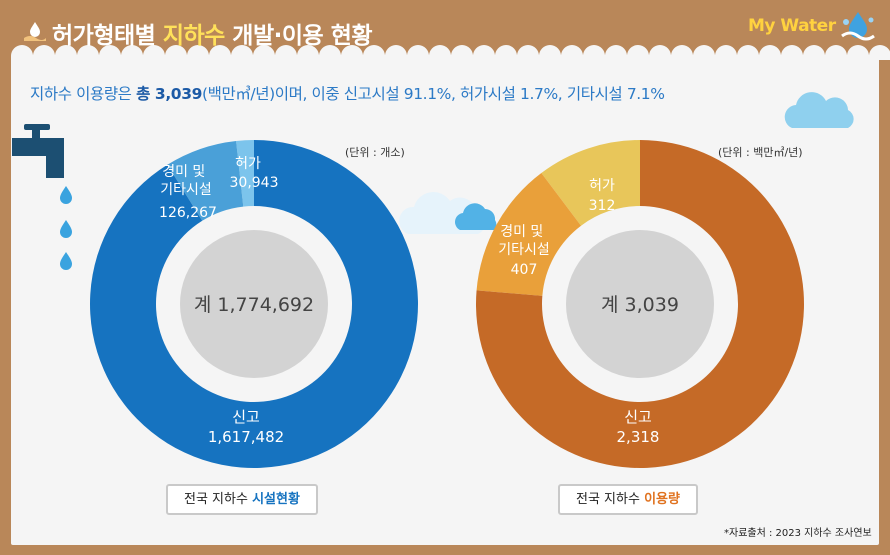 This screenshot has height=555, width=890. I want to click on chart2-slice-value-heoga: 312, so click(602, 206).